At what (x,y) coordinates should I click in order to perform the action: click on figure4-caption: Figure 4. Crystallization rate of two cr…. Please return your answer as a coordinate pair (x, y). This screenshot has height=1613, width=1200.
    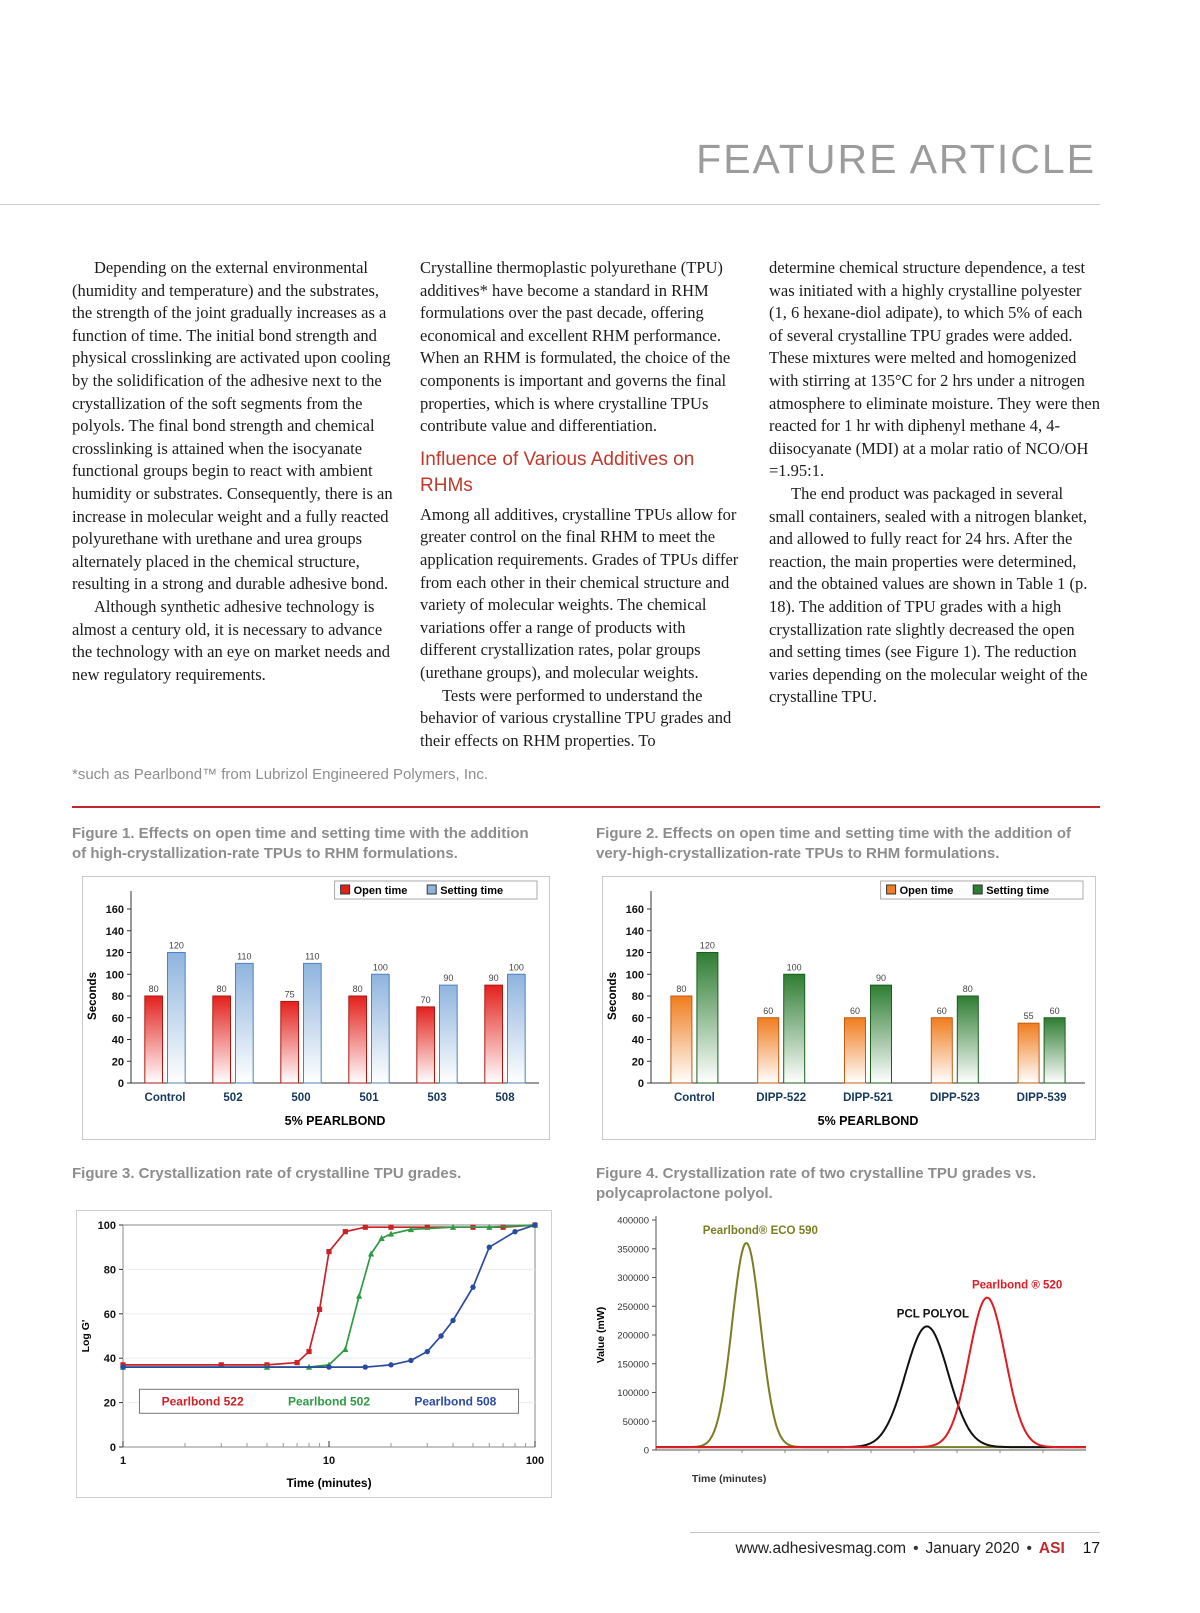
    Looking at the image, I should click on (816, 1183).